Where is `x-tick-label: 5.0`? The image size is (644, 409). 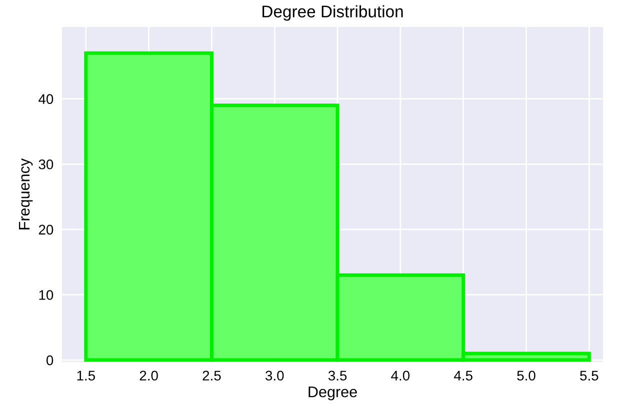 x-tick-label: 5.0 is located at coordinates (526, 375).